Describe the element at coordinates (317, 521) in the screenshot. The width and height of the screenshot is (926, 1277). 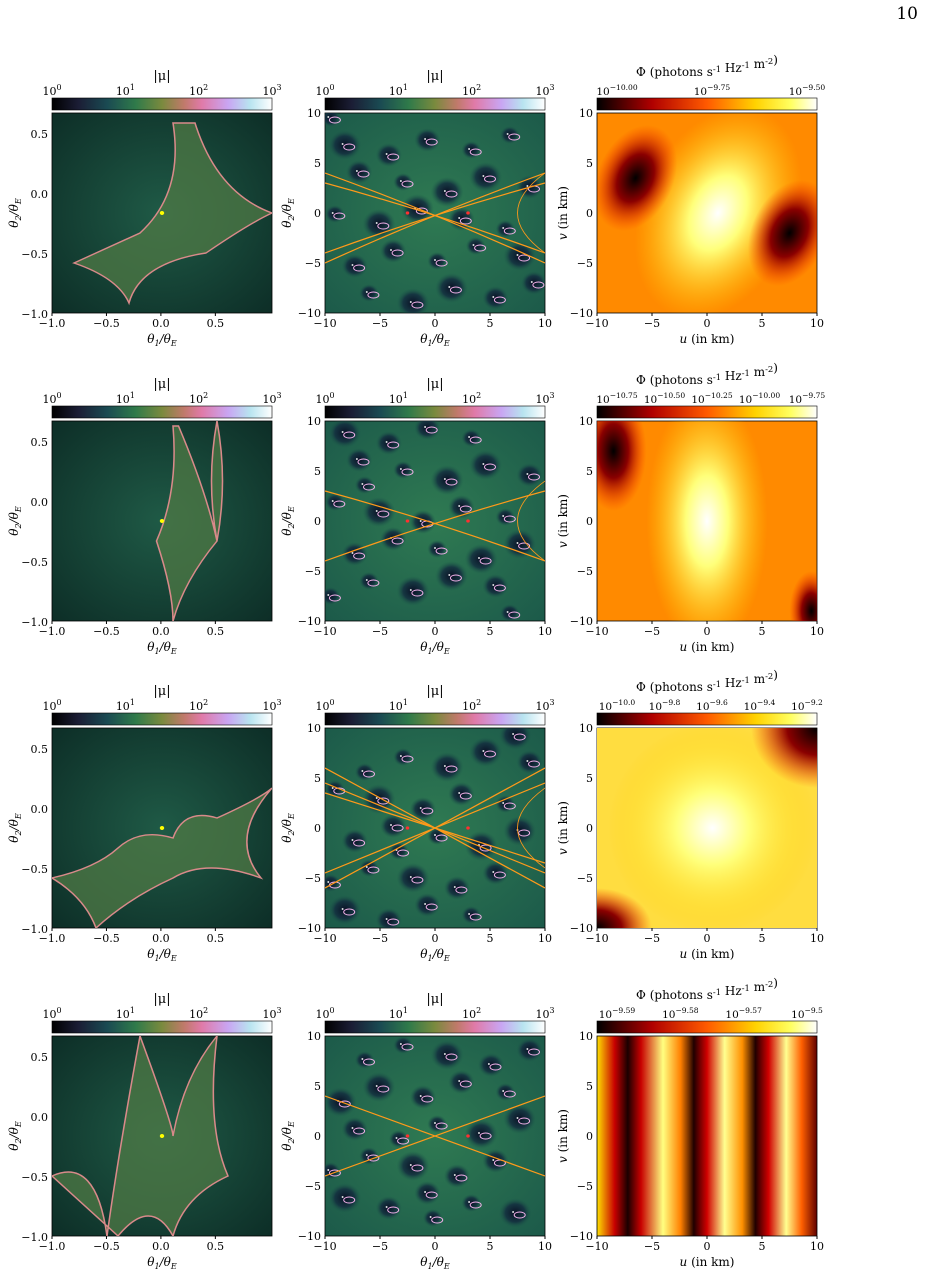
I see `y-tick-label: 0` at that location.